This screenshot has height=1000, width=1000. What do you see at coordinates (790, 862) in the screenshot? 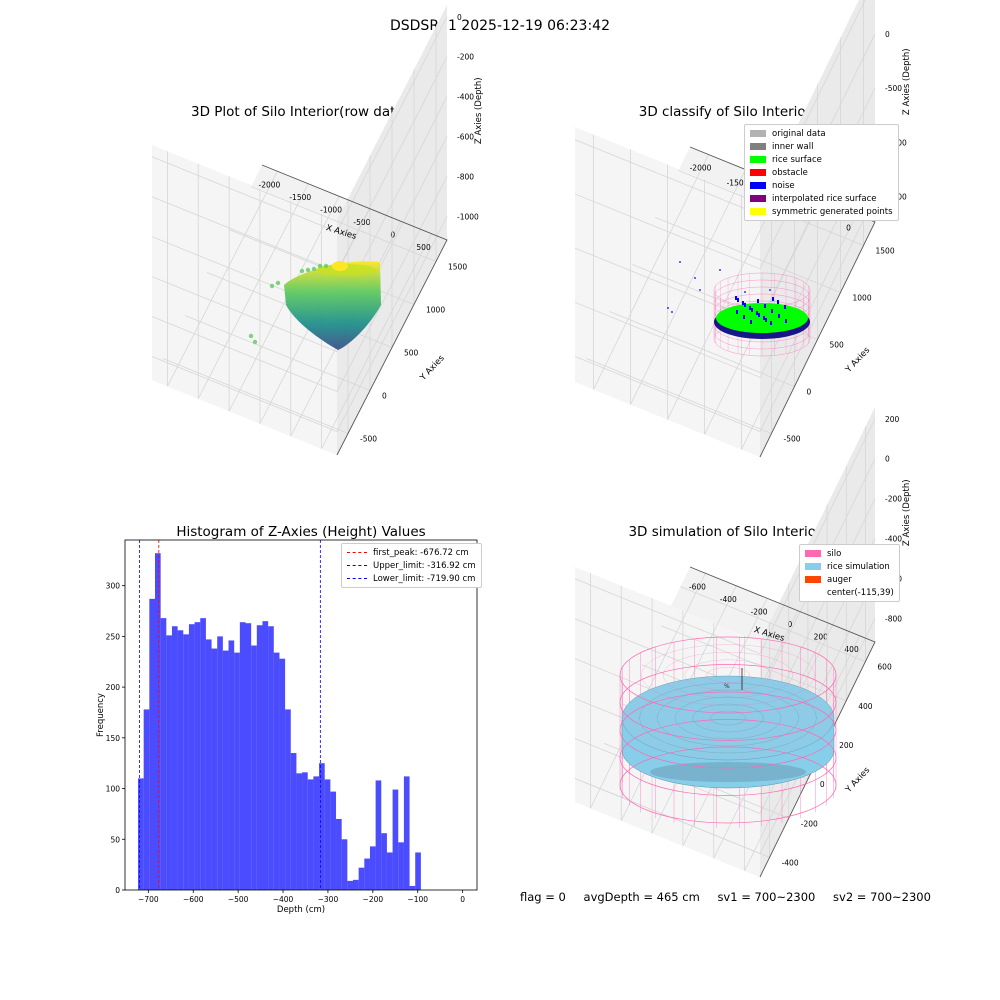
I see `y-tick-label: -400` at bounding box center [790, 862].